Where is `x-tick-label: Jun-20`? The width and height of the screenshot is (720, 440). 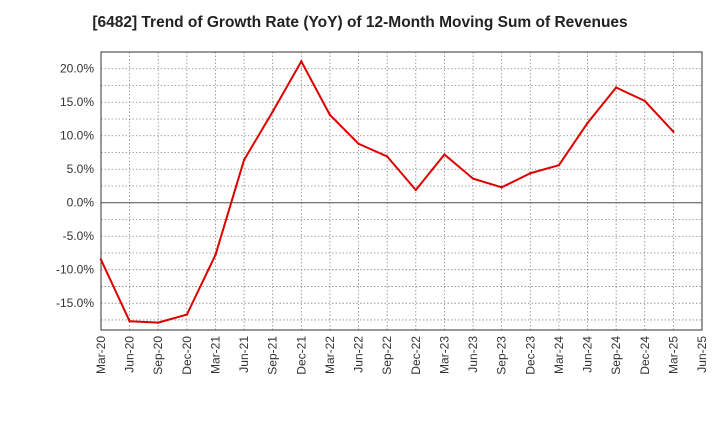
x-tick-label: Jun-20 is located at coordinates (130, 354).